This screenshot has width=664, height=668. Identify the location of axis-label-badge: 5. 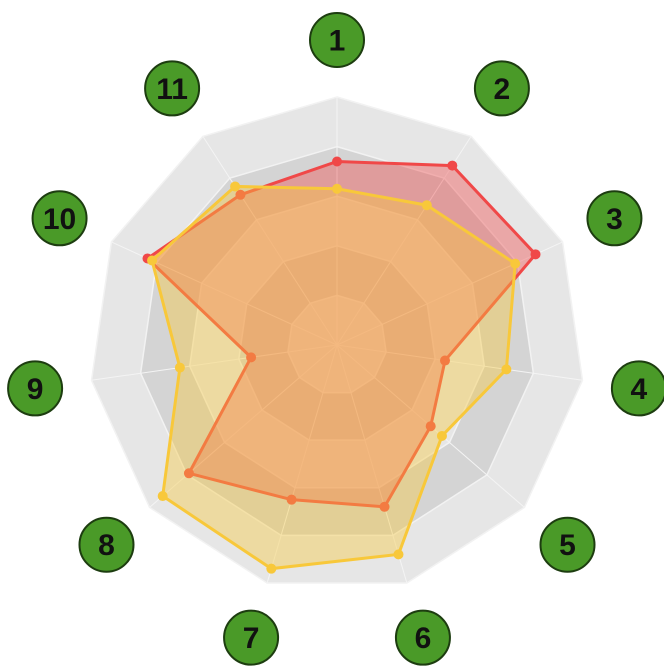
(567, 544).